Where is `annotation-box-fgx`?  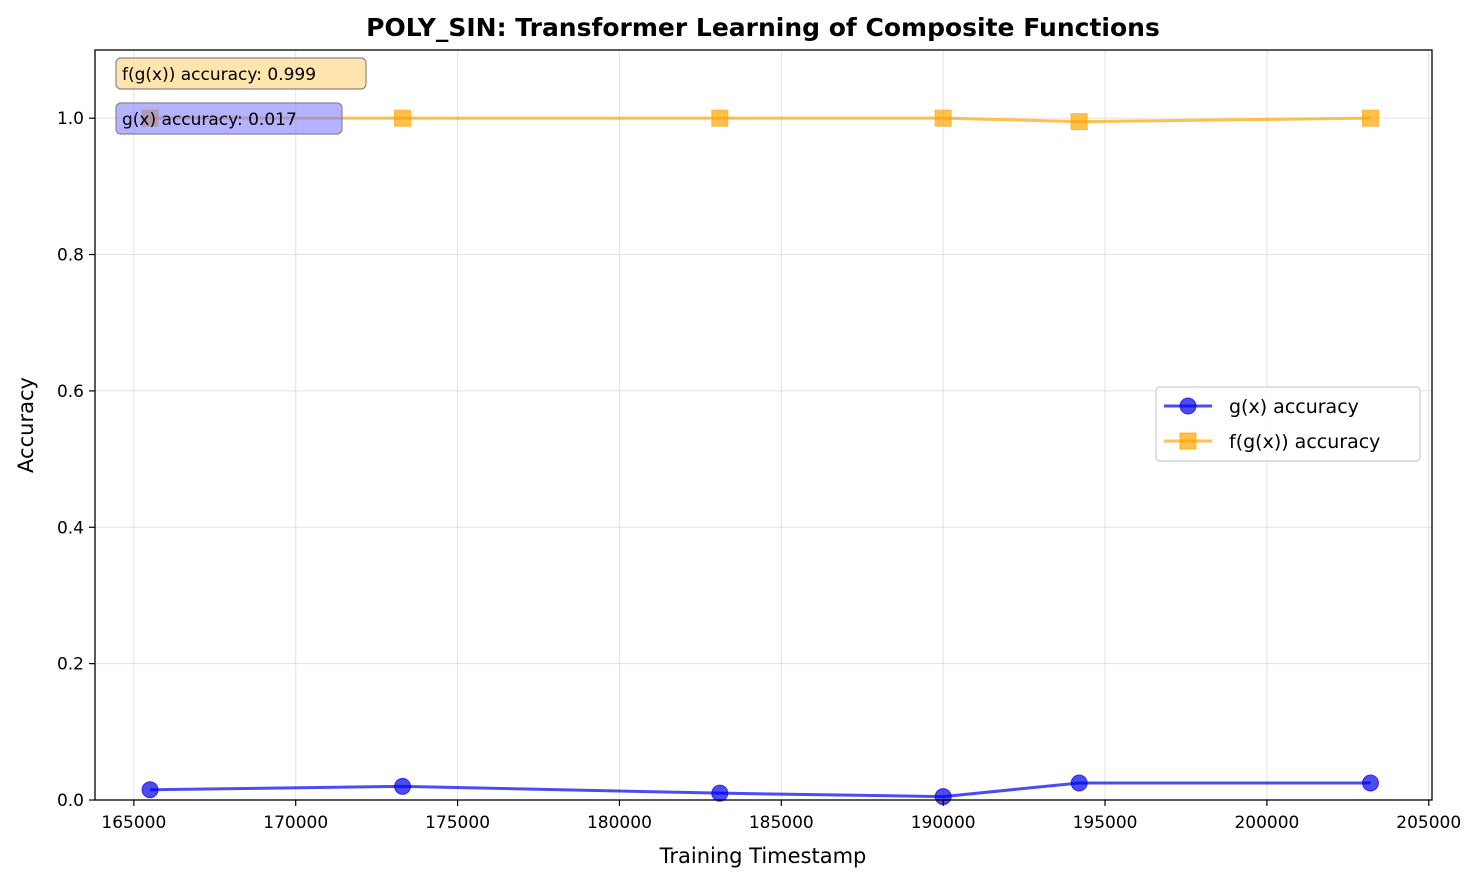 annotation-box-fgx is located at coordinates (241, 73).